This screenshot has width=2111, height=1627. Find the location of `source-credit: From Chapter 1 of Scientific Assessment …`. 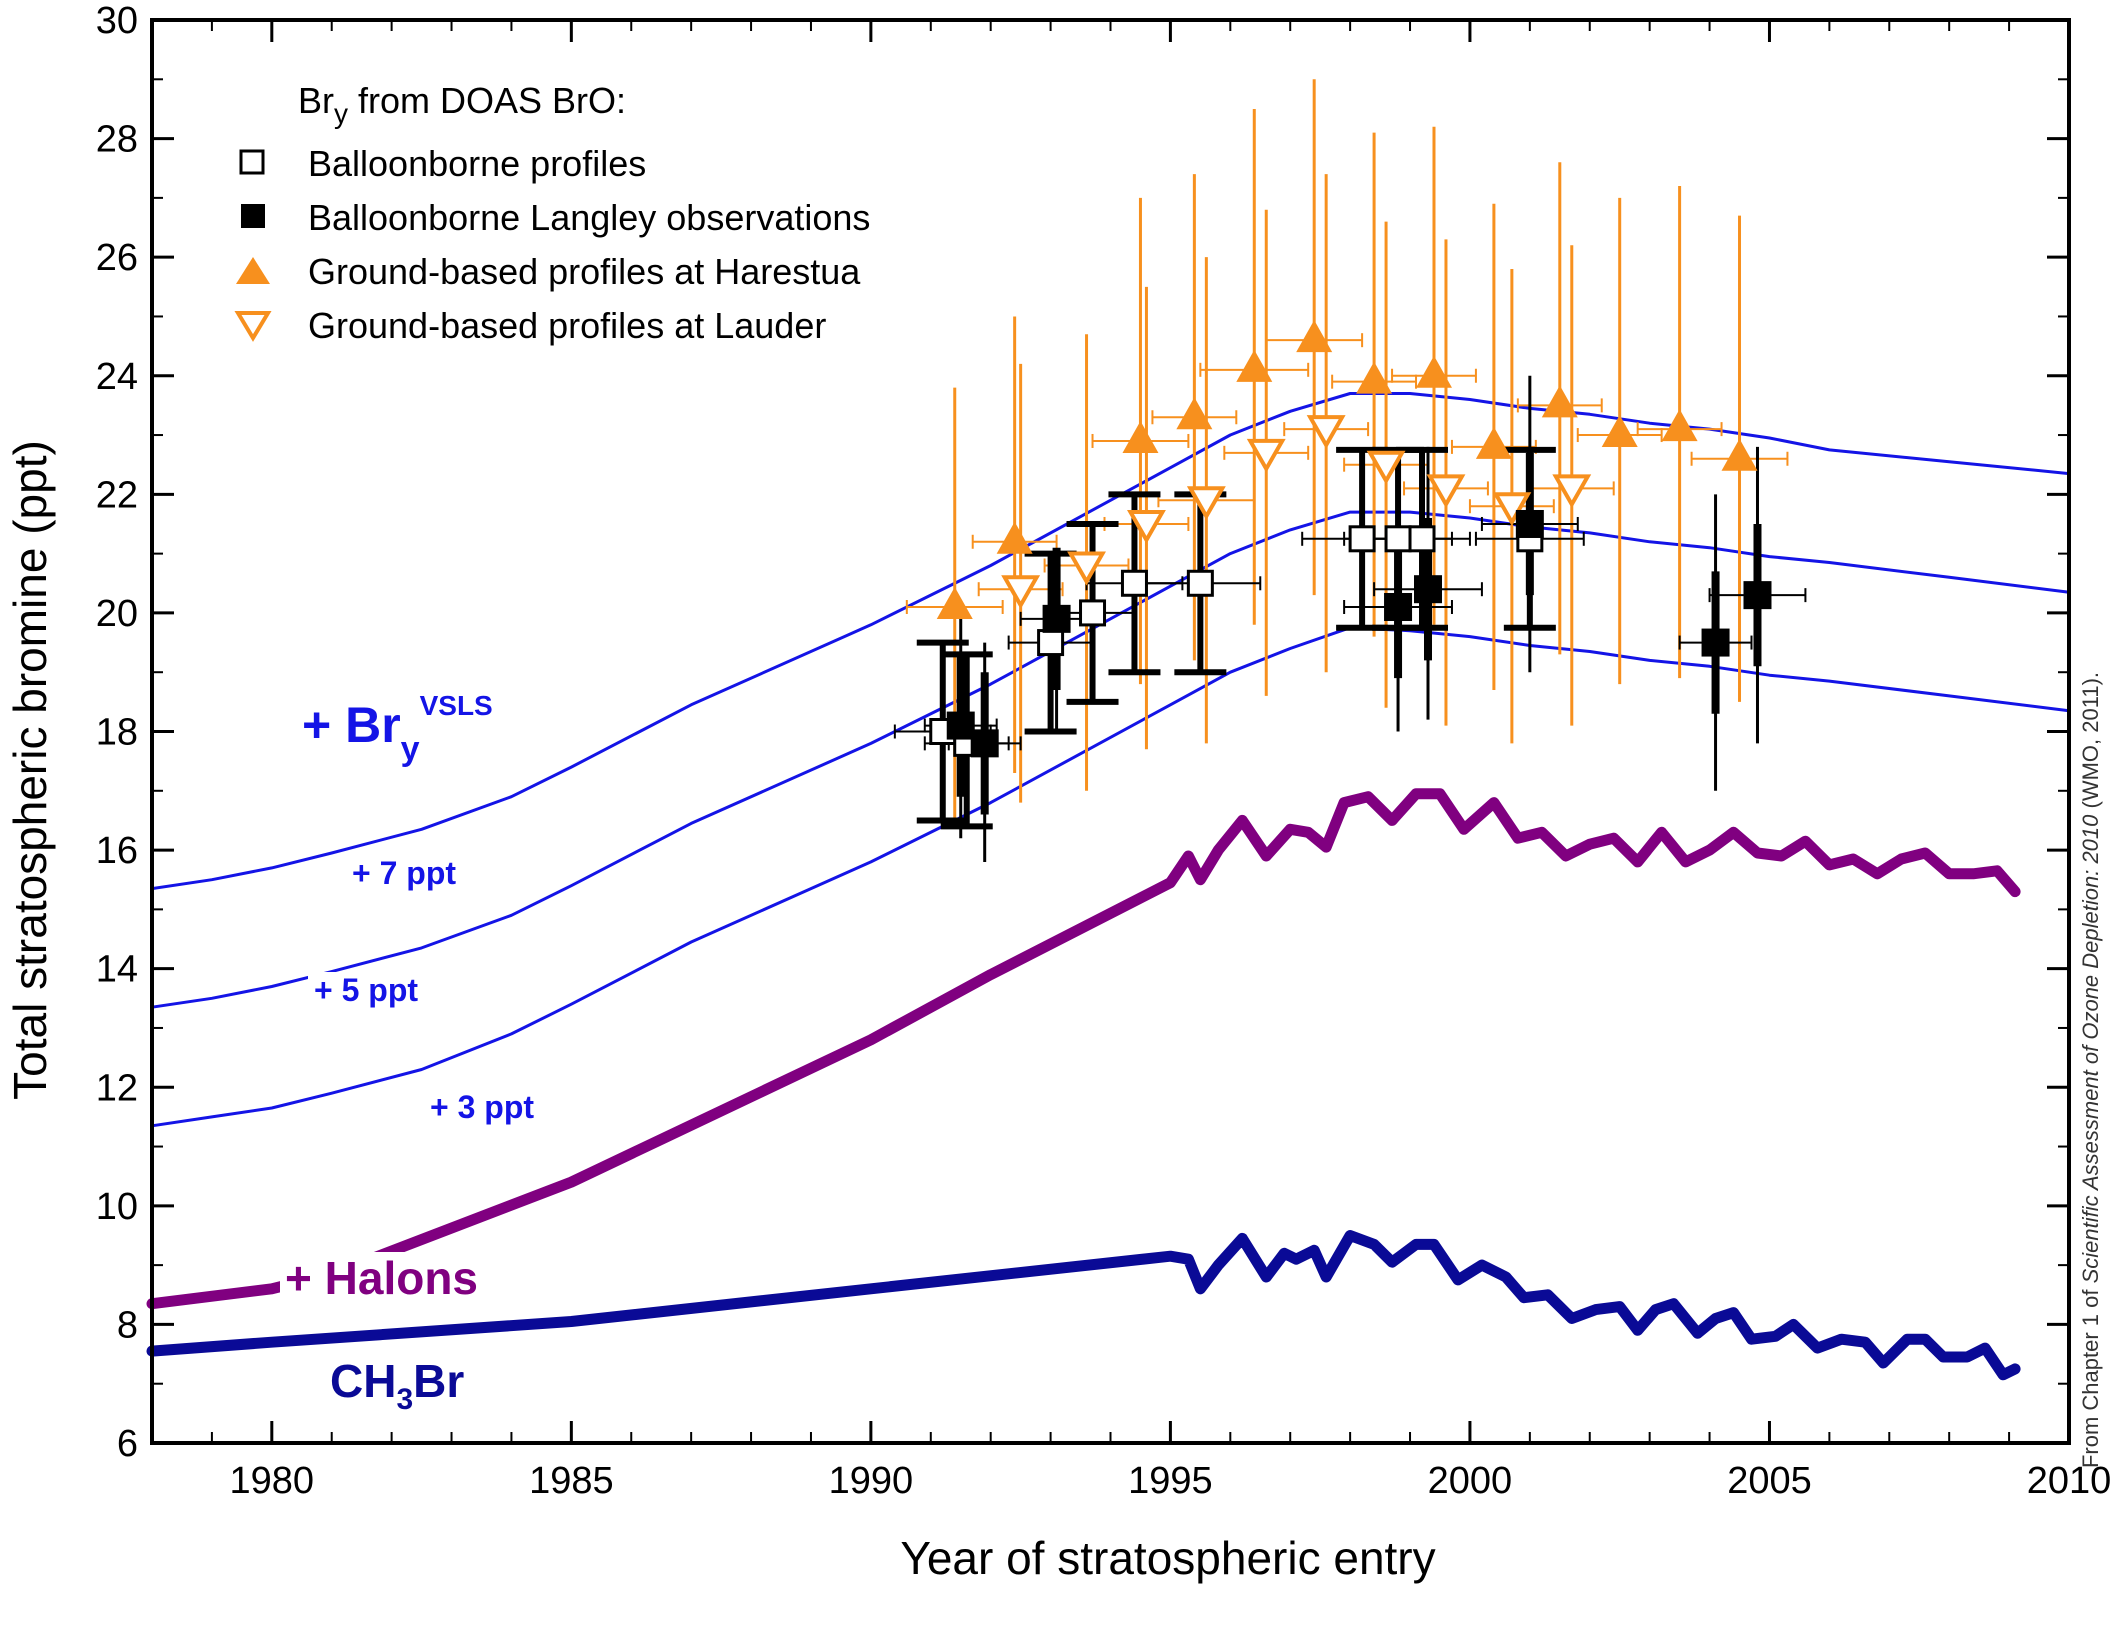

source-credit: From Chapter 1 of Scientific Assessment … is located at coordinates (2090, 1070).